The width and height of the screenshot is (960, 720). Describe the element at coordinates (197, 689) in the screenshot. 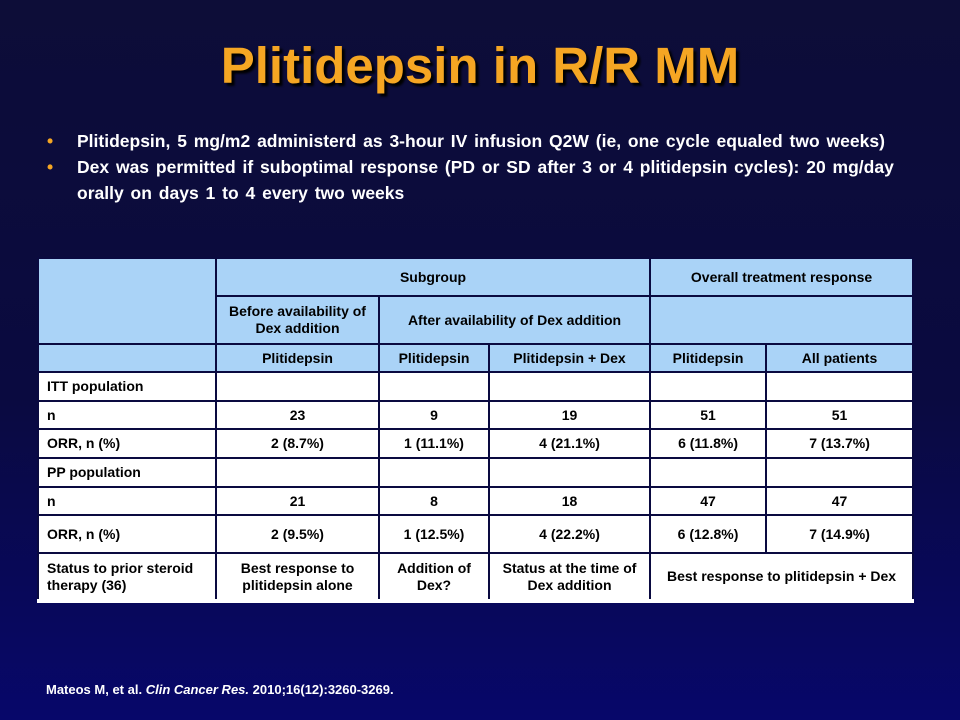

I see `citation-journal: Clin Cancer Res.` at that location.